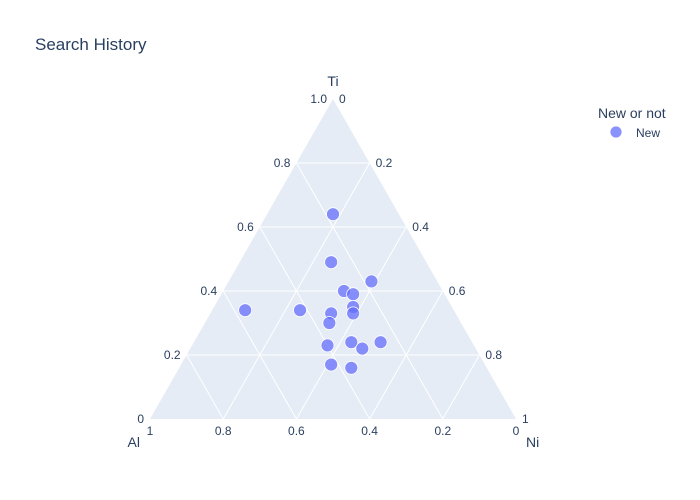  I want to click on tick-label-ti: 0.6, so click(245, 227).